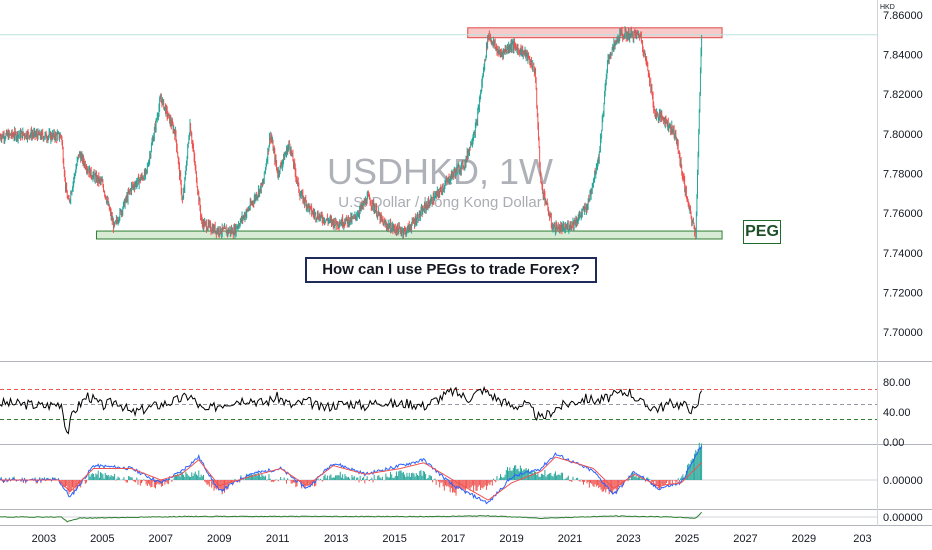 This screenshot has height=550, width=932. I want to click on price-tick-label: 7.76000, so click(903, 214).